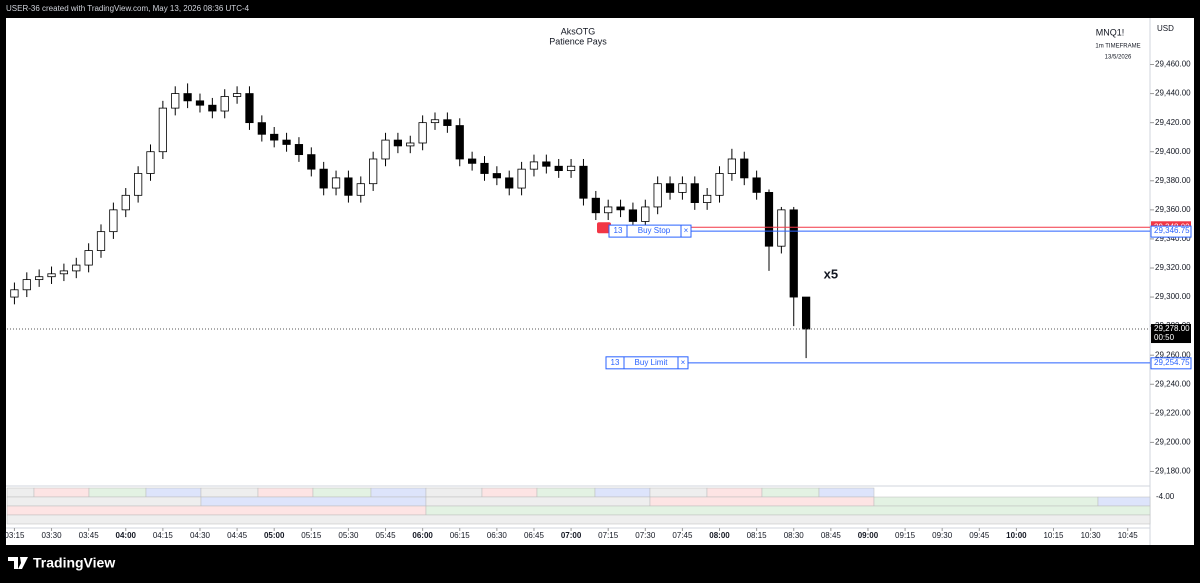 This screenshot has height=583, width=1200. Describe the element at coordinates (645, 535) in the screenshot. I see `x-tick-label: 07:30` at that location.